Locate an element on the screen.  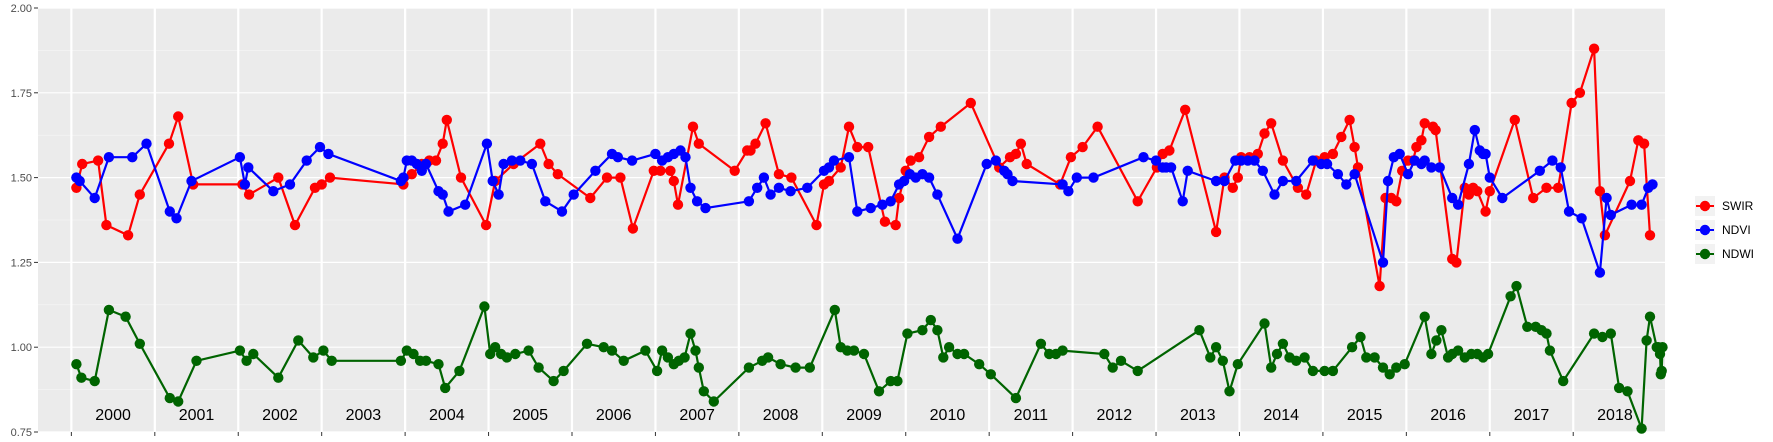
legend: SWIR NDVI NDWI is located at coordinates (1724, 230).